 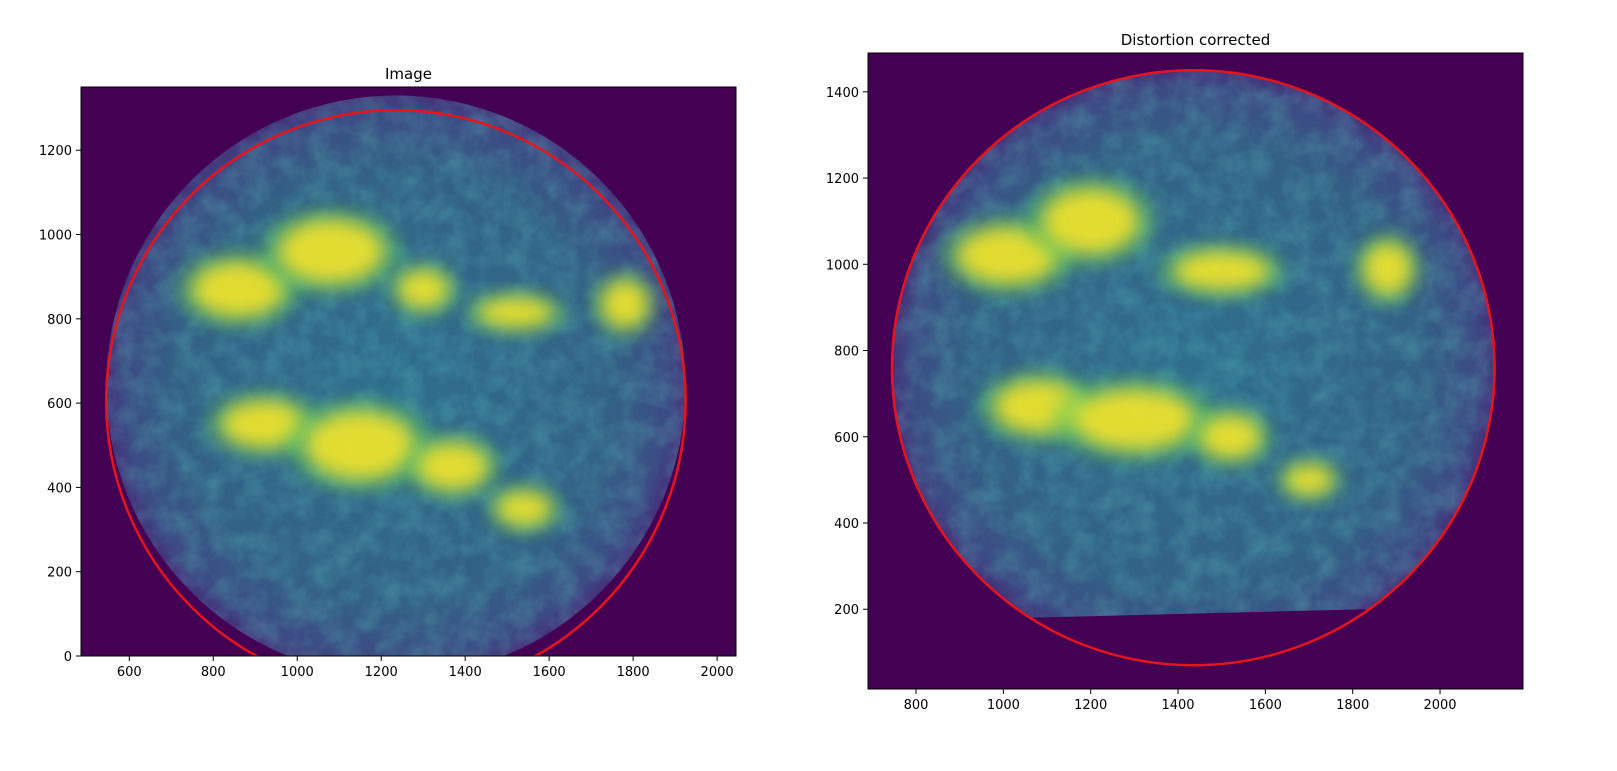 I want to click on corrected-edge, so click(x=1195, y=637).